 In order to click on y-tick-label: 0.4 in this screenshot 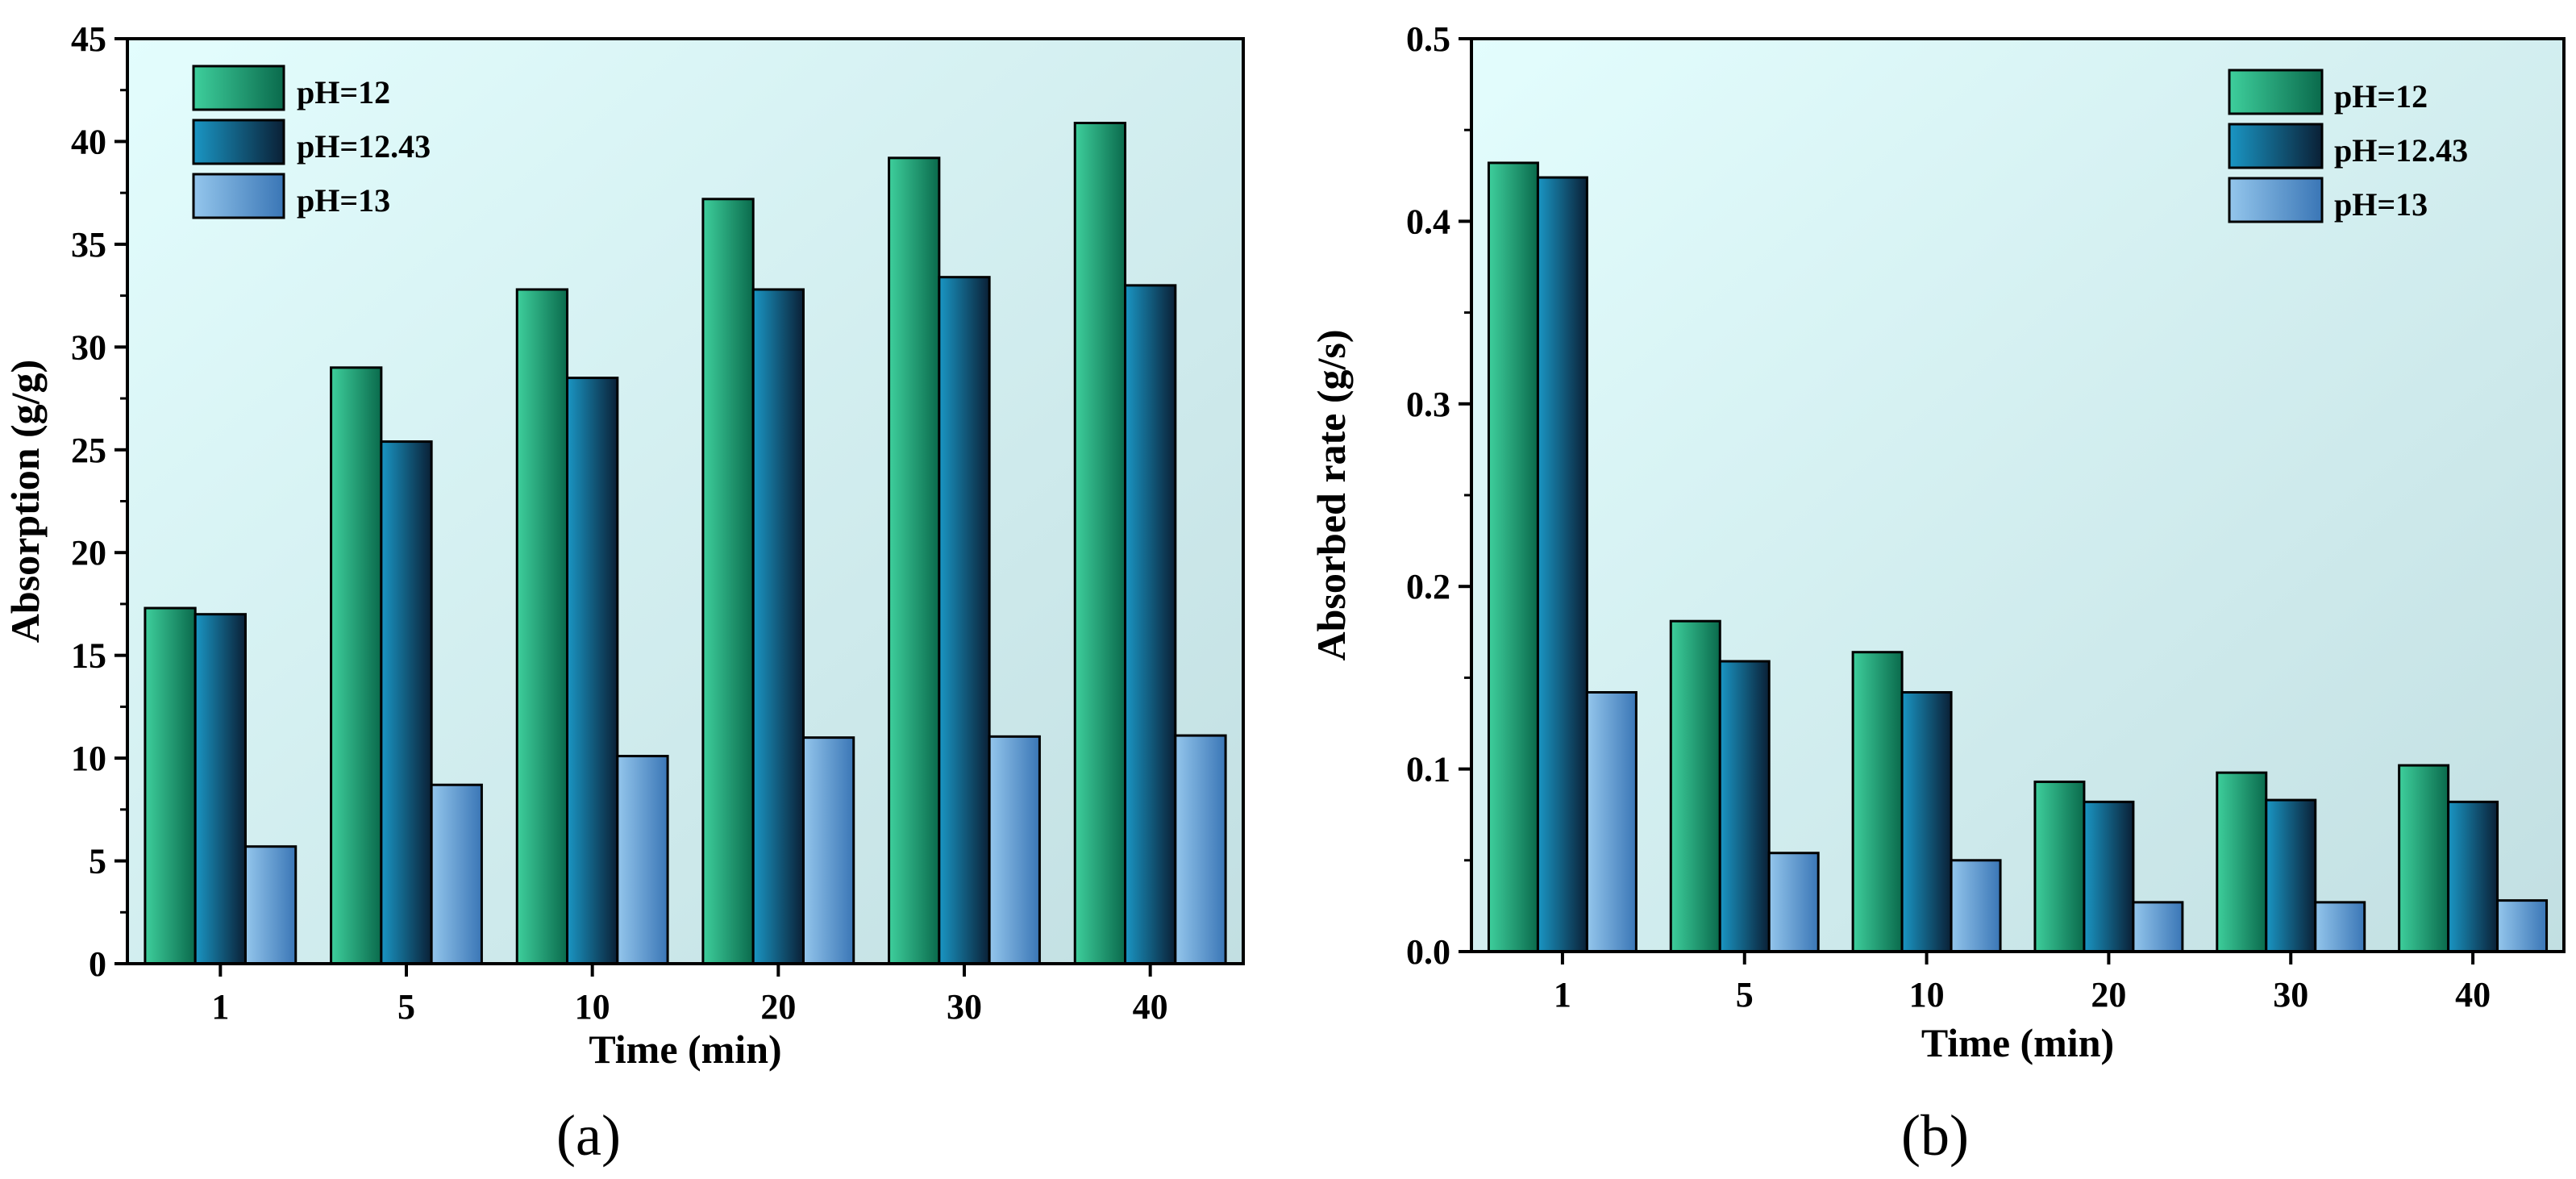, I will do `click(1428, 221)`.